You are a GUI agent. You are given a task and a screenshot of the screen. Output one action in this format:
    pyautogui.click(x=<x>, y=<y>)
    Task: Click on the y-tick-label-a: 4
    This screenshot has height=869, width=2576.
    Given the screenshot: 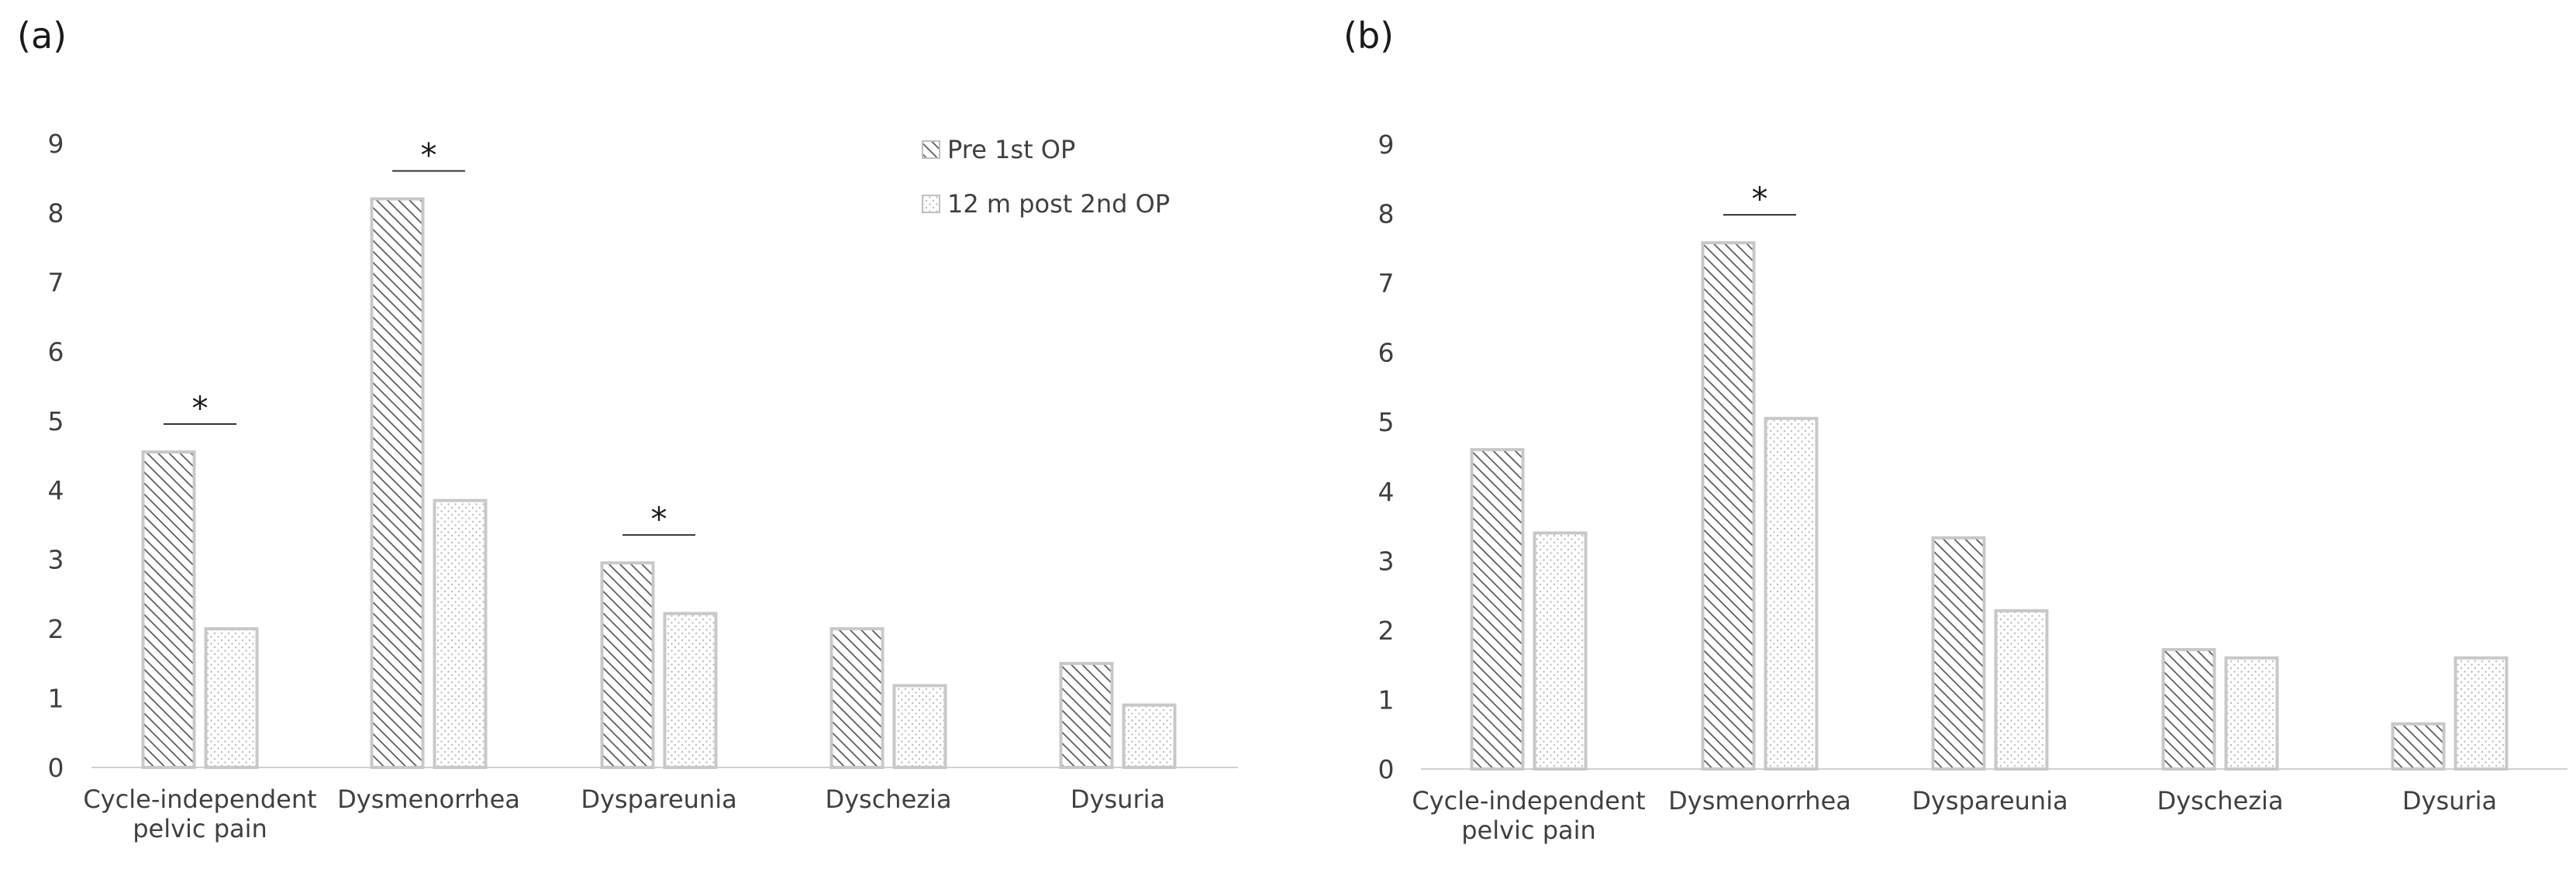 What is the action you would take?
    pyautogui.click(x=56, y=490)
    